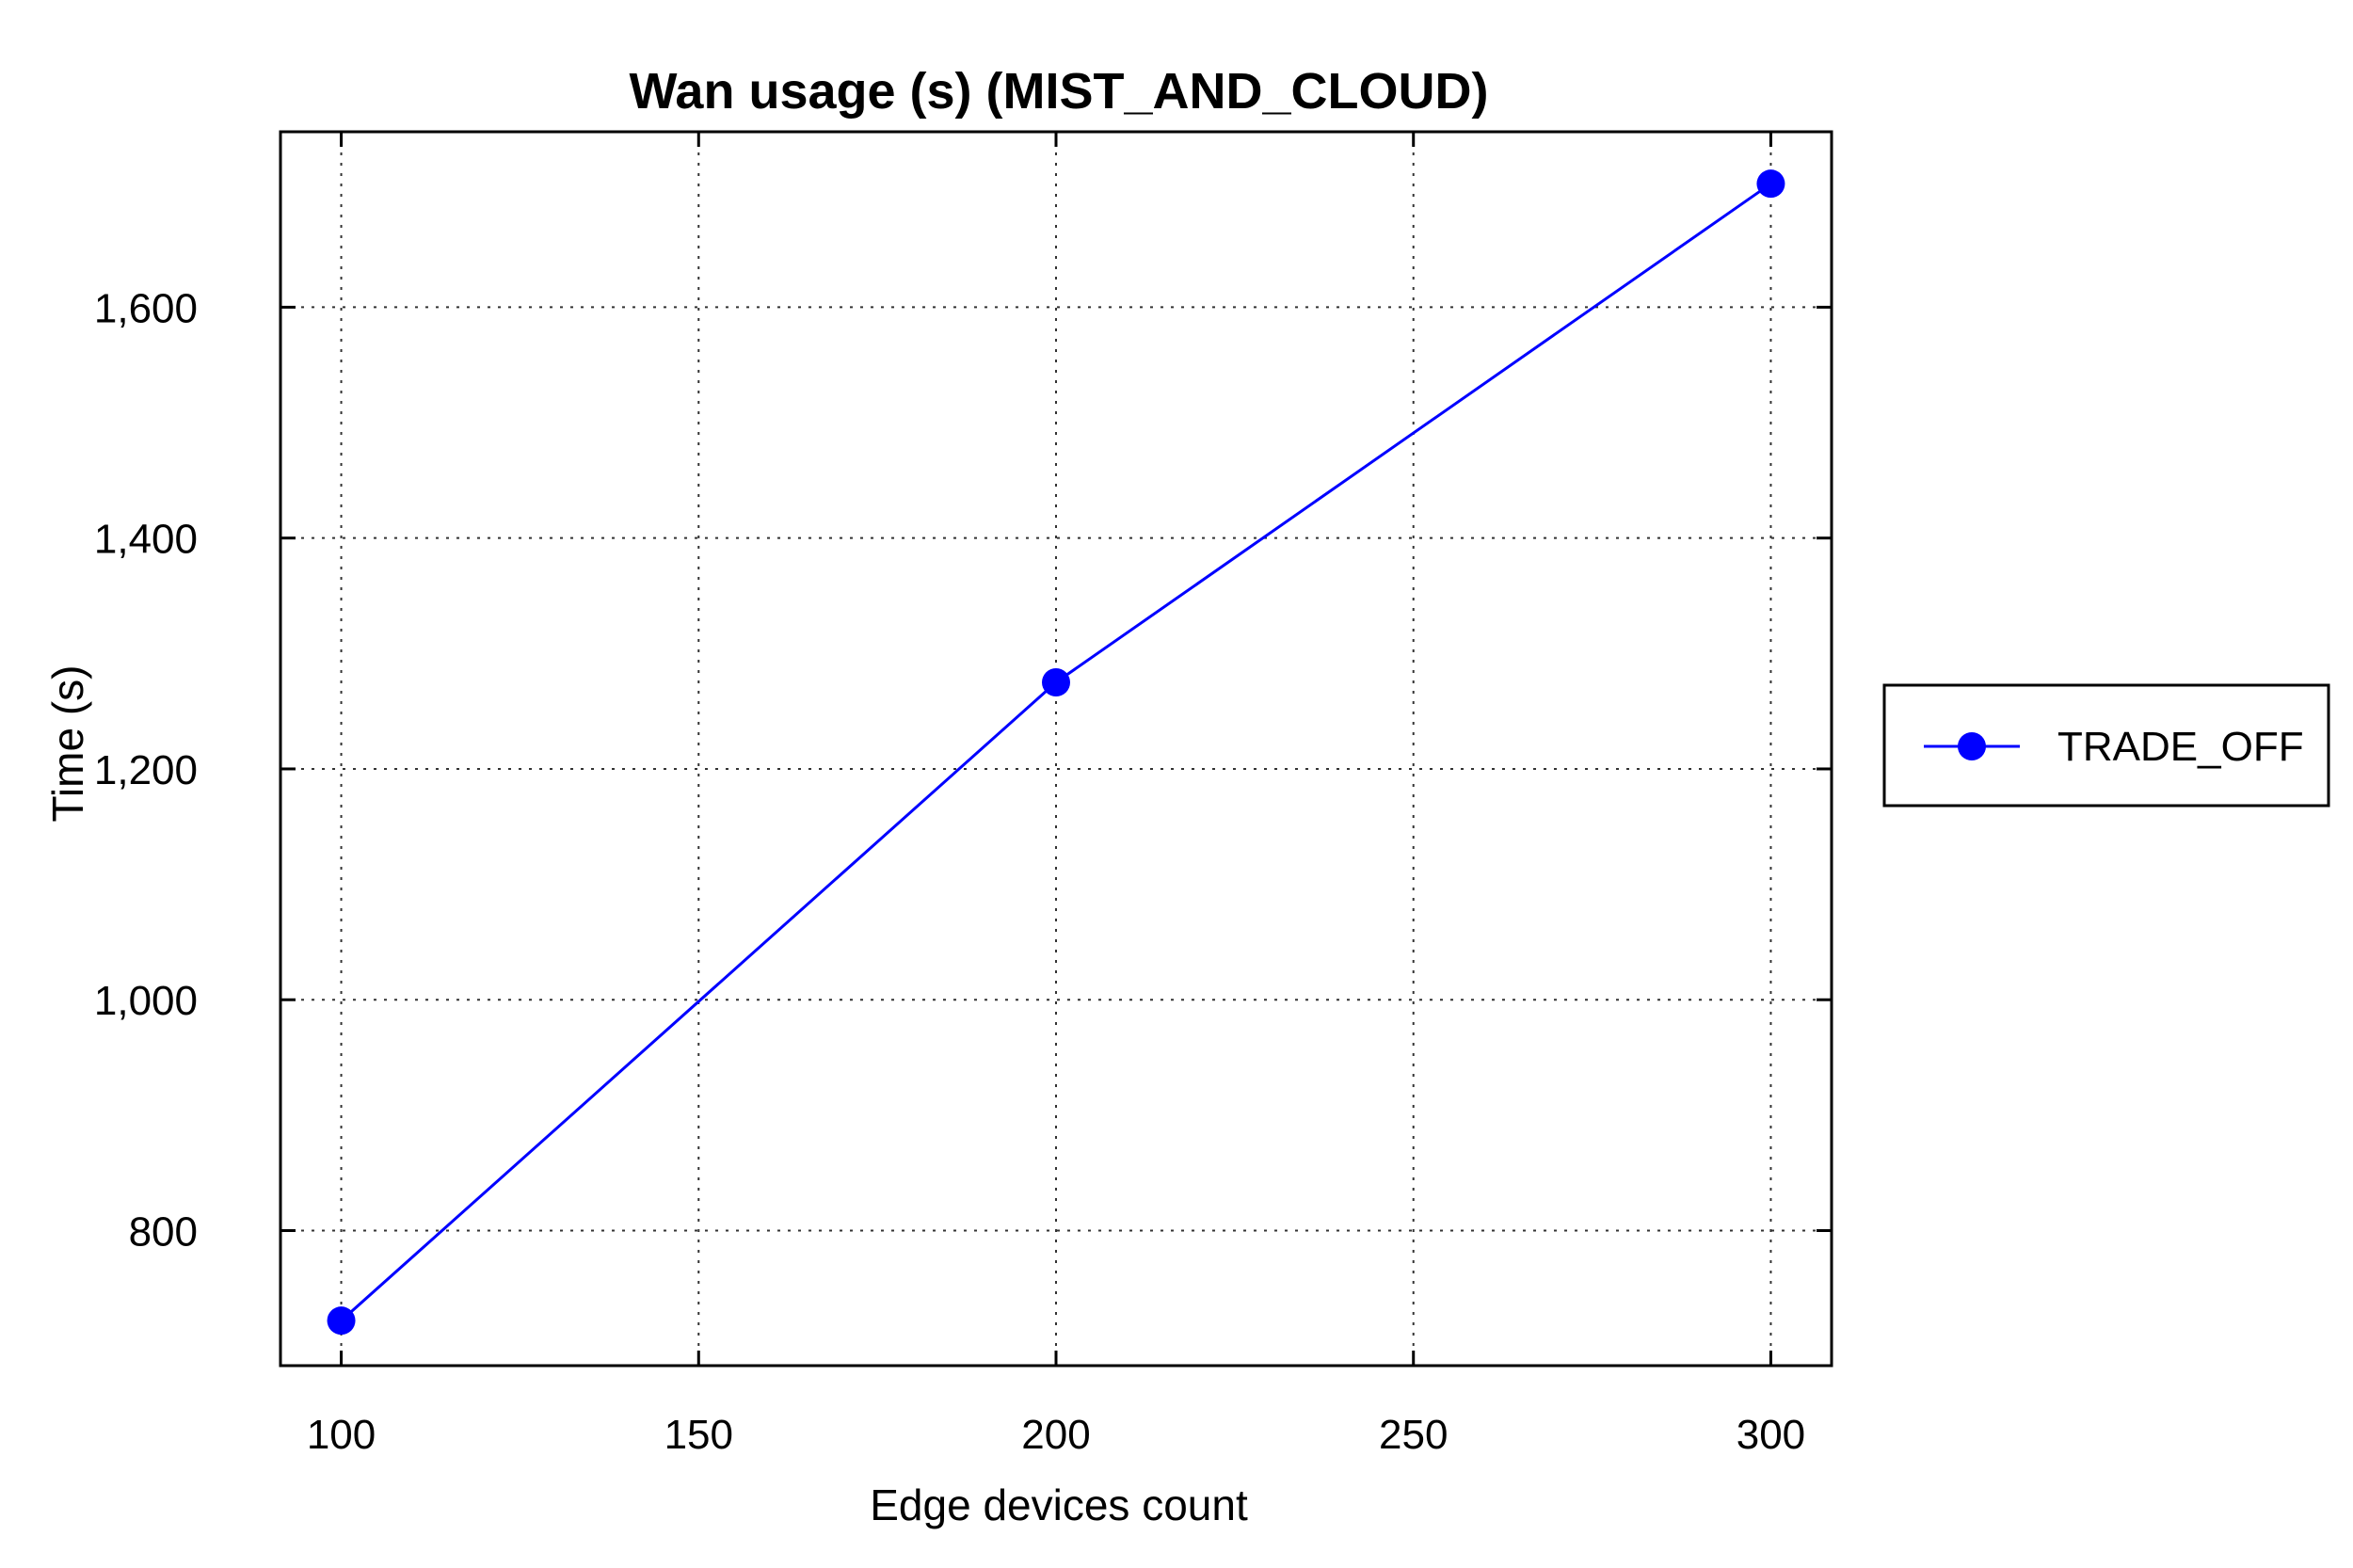  What do you see at coordinates (1059, 1504) in the screenshot?
I see `x-axis-title: Edge devices count` at bounding box center [1059, 1504].